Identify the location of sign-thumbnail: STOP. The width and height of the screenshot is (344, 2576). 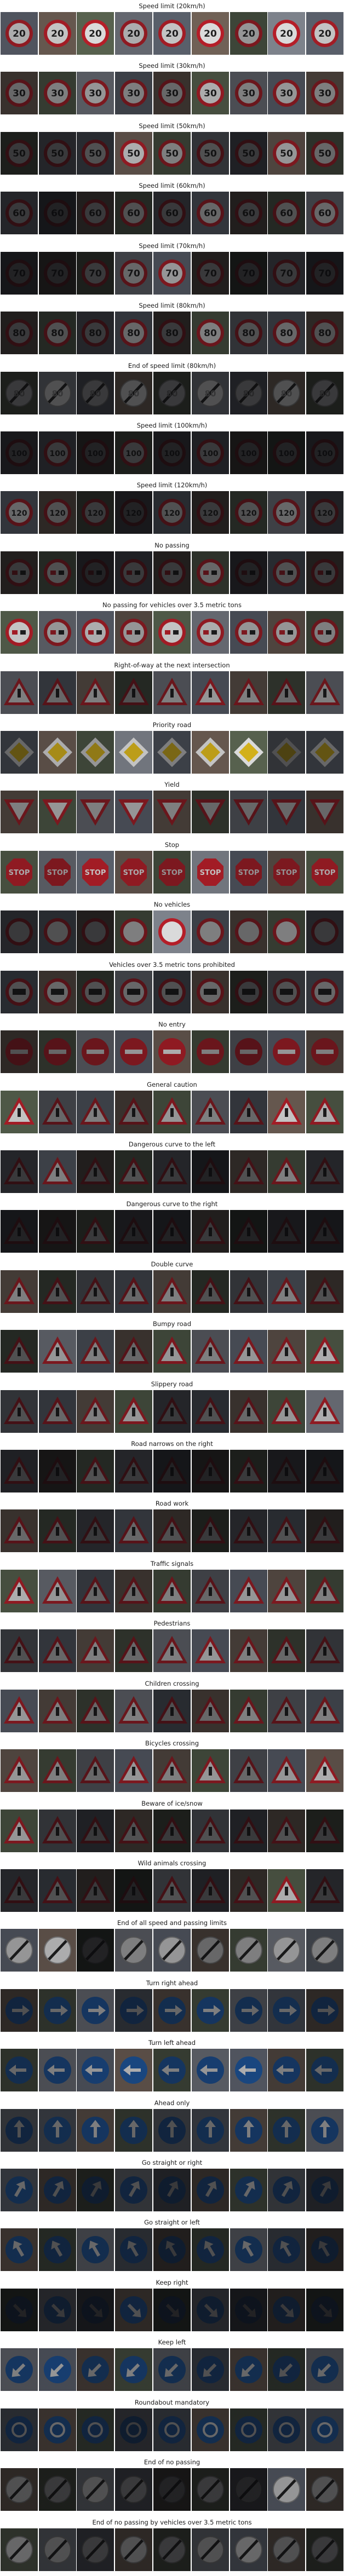
(134, 872).